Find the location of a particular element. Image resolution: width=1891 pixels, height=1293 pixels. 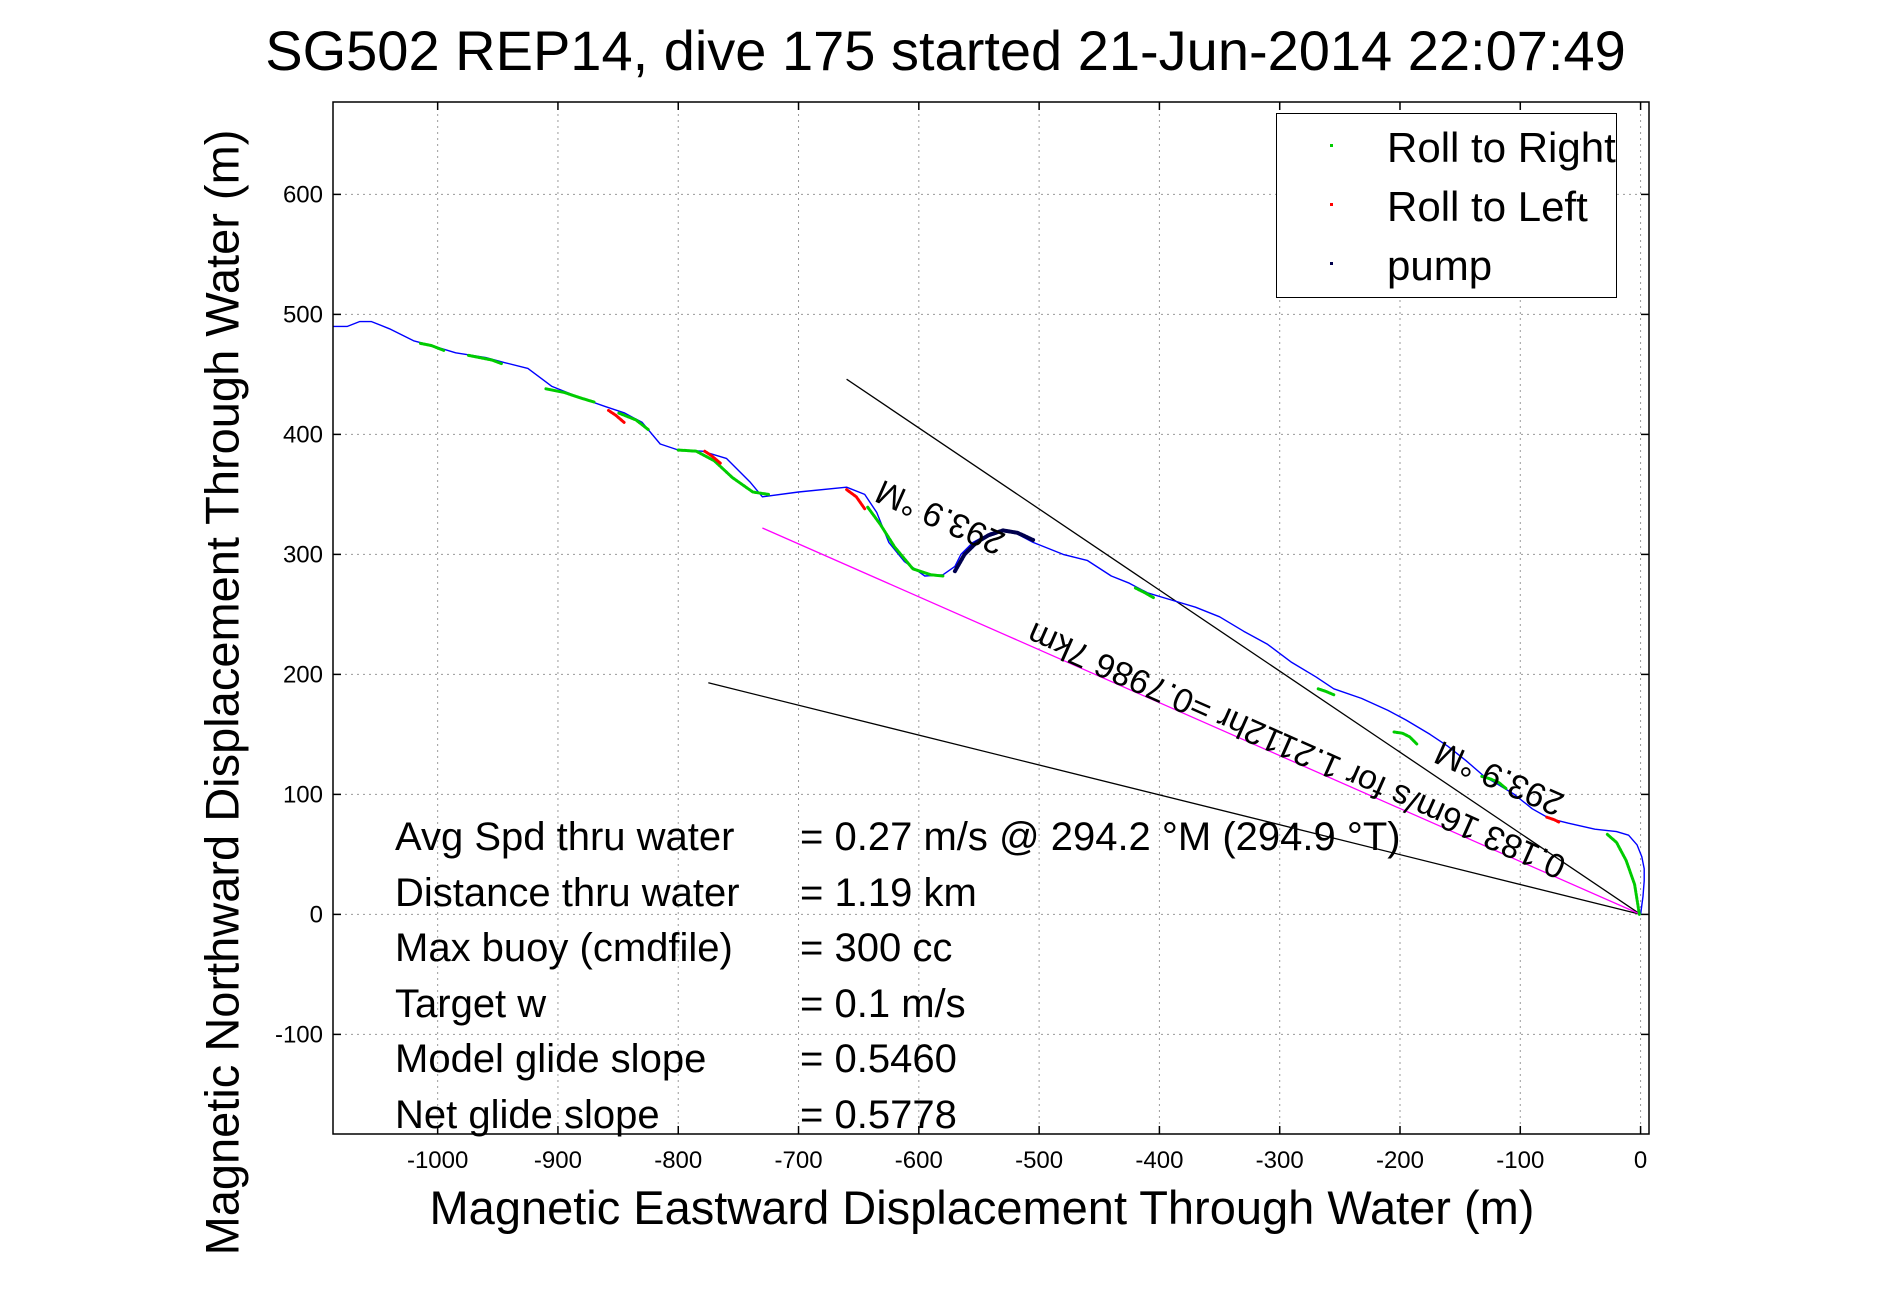

x-tick-label: -400 is located at coordinates (1159, 1160).